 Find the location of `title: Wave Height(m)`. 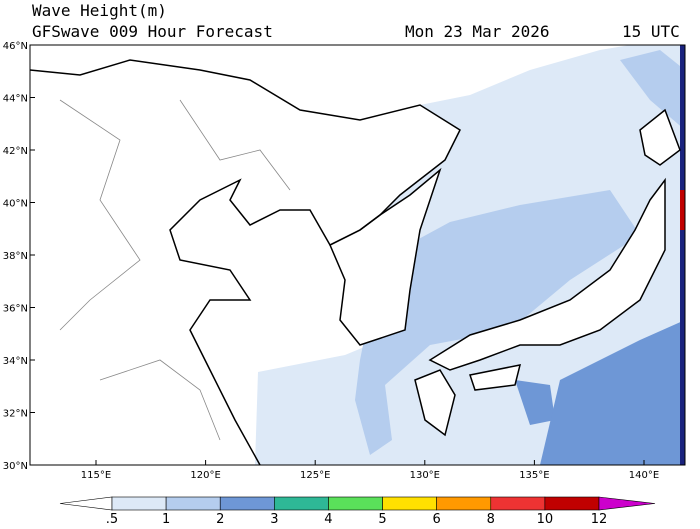

title: Wave Height(m) is located at coordinates (99, 10).